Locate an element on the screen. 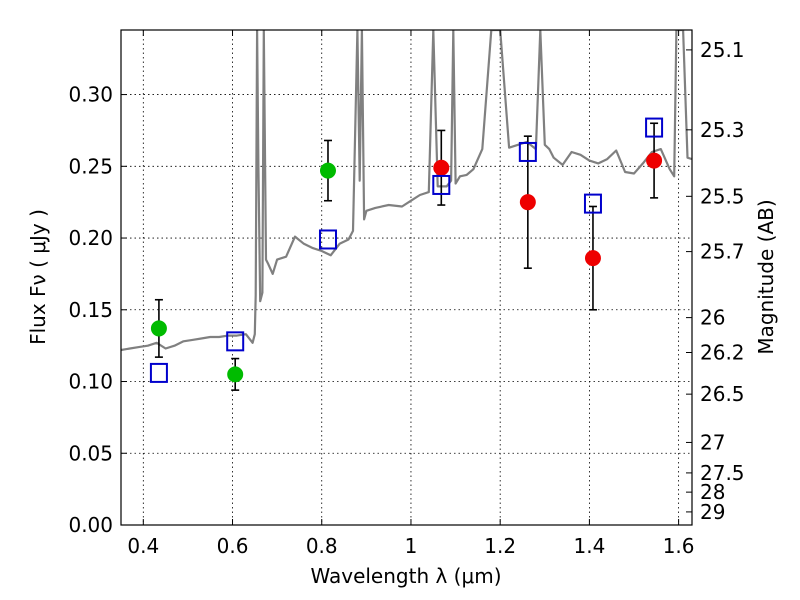 This screenshot has width=800, height=600. x-tick-label: 1.6 is located at coordinates (679, 546).